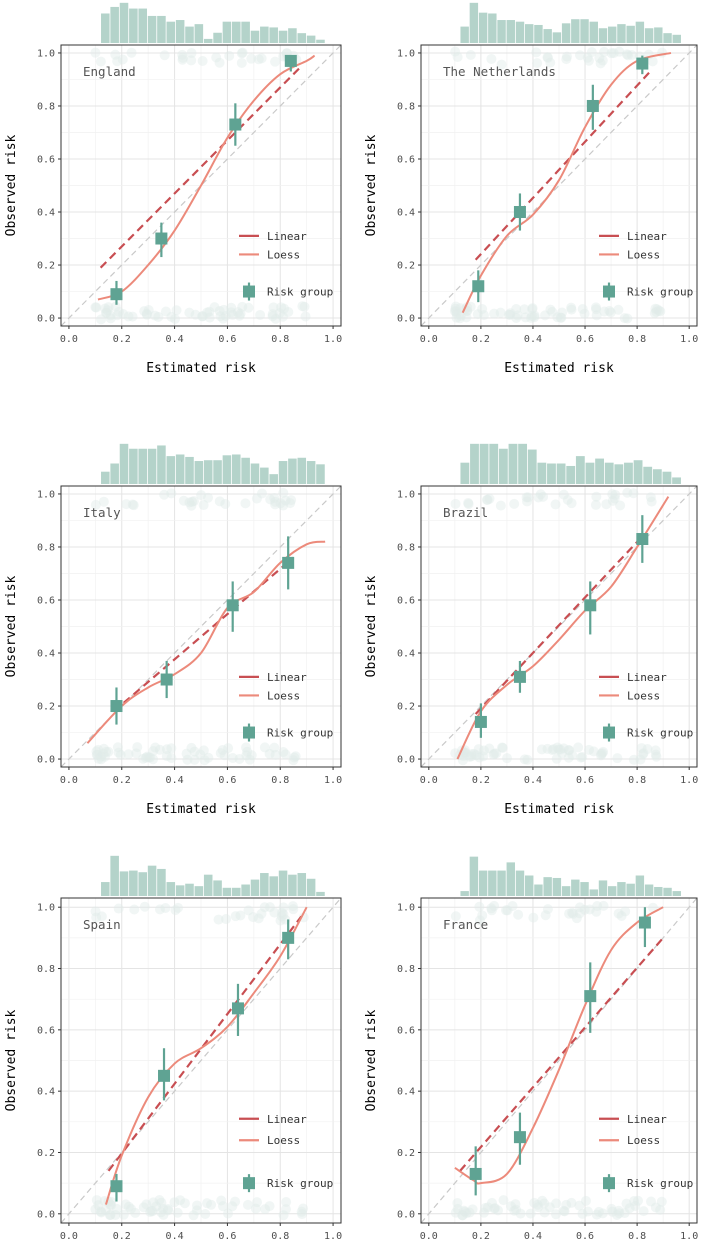 The width and height of the screenshot is (701, 1251). I want to click on y-tick-label: 0.8, so click(46, 106).